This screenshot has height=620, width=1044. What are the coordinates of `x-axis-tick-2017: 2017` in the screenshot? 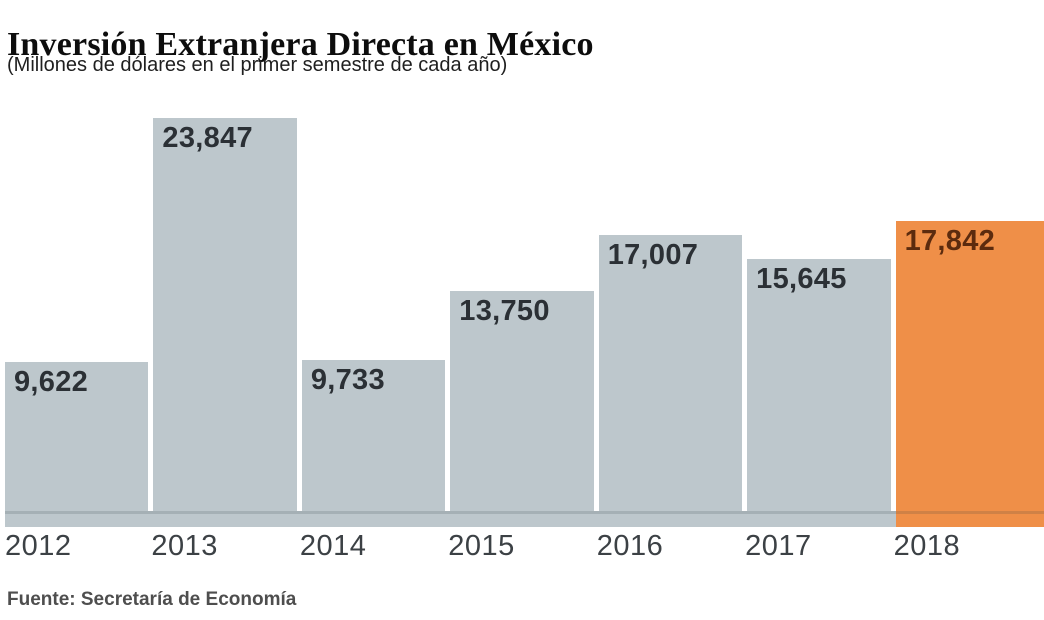 It's located at (778, 546).